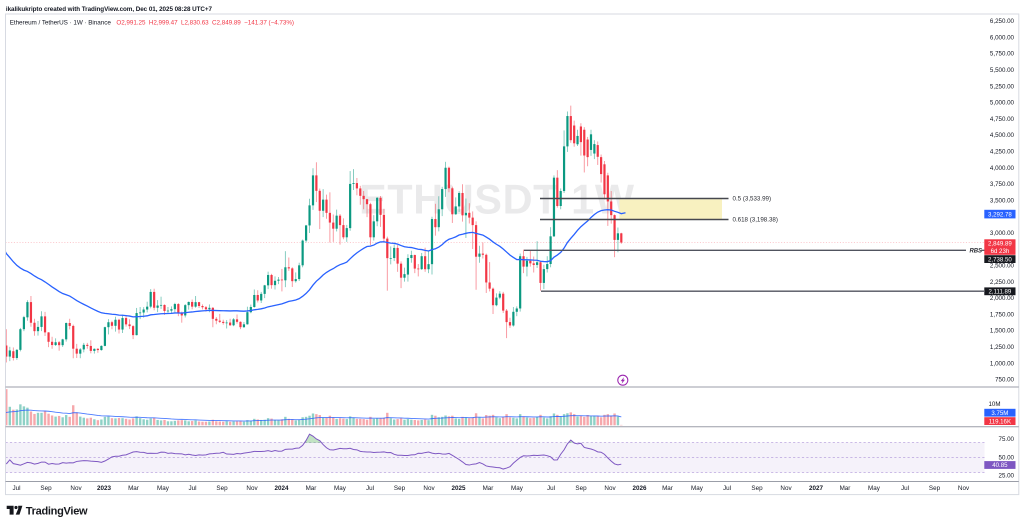  I want to click on svg-text: 2,250.00, so click(1002, 282).